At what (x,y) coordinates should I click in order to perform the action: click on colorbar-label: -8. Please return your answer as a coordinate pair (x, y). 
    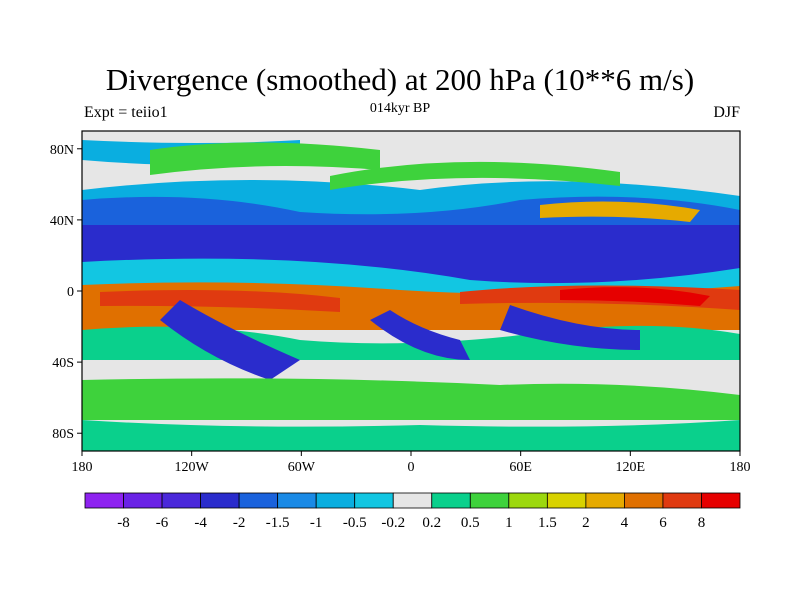
    Looking at the image, I should click on (123, 523).